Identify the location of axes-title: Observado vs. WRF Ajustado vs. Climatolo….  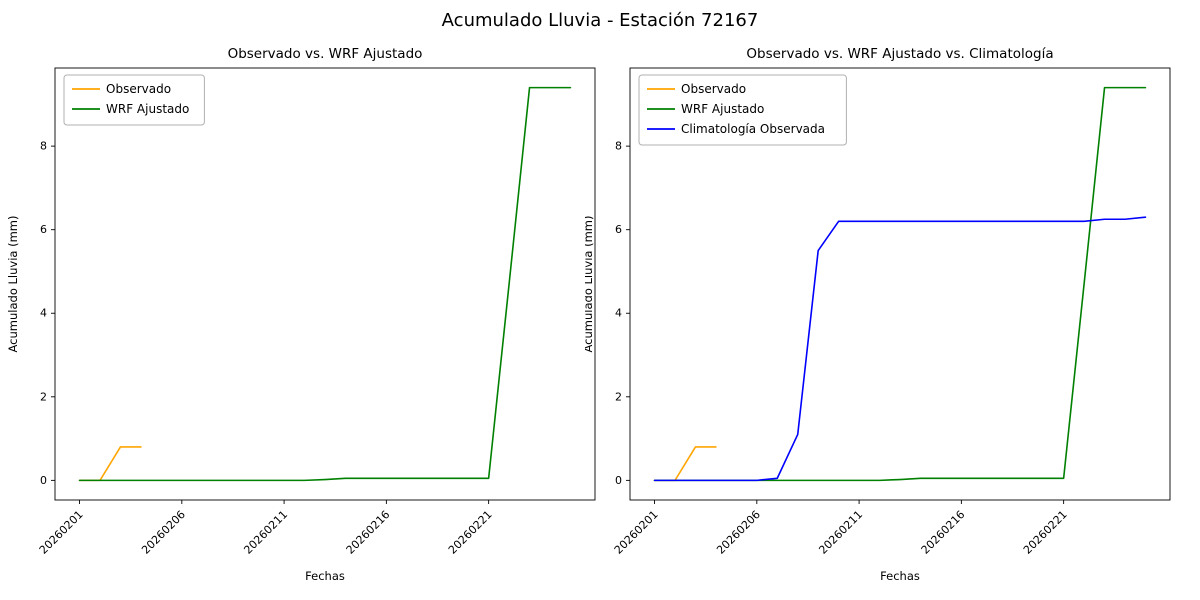
(899, 54).